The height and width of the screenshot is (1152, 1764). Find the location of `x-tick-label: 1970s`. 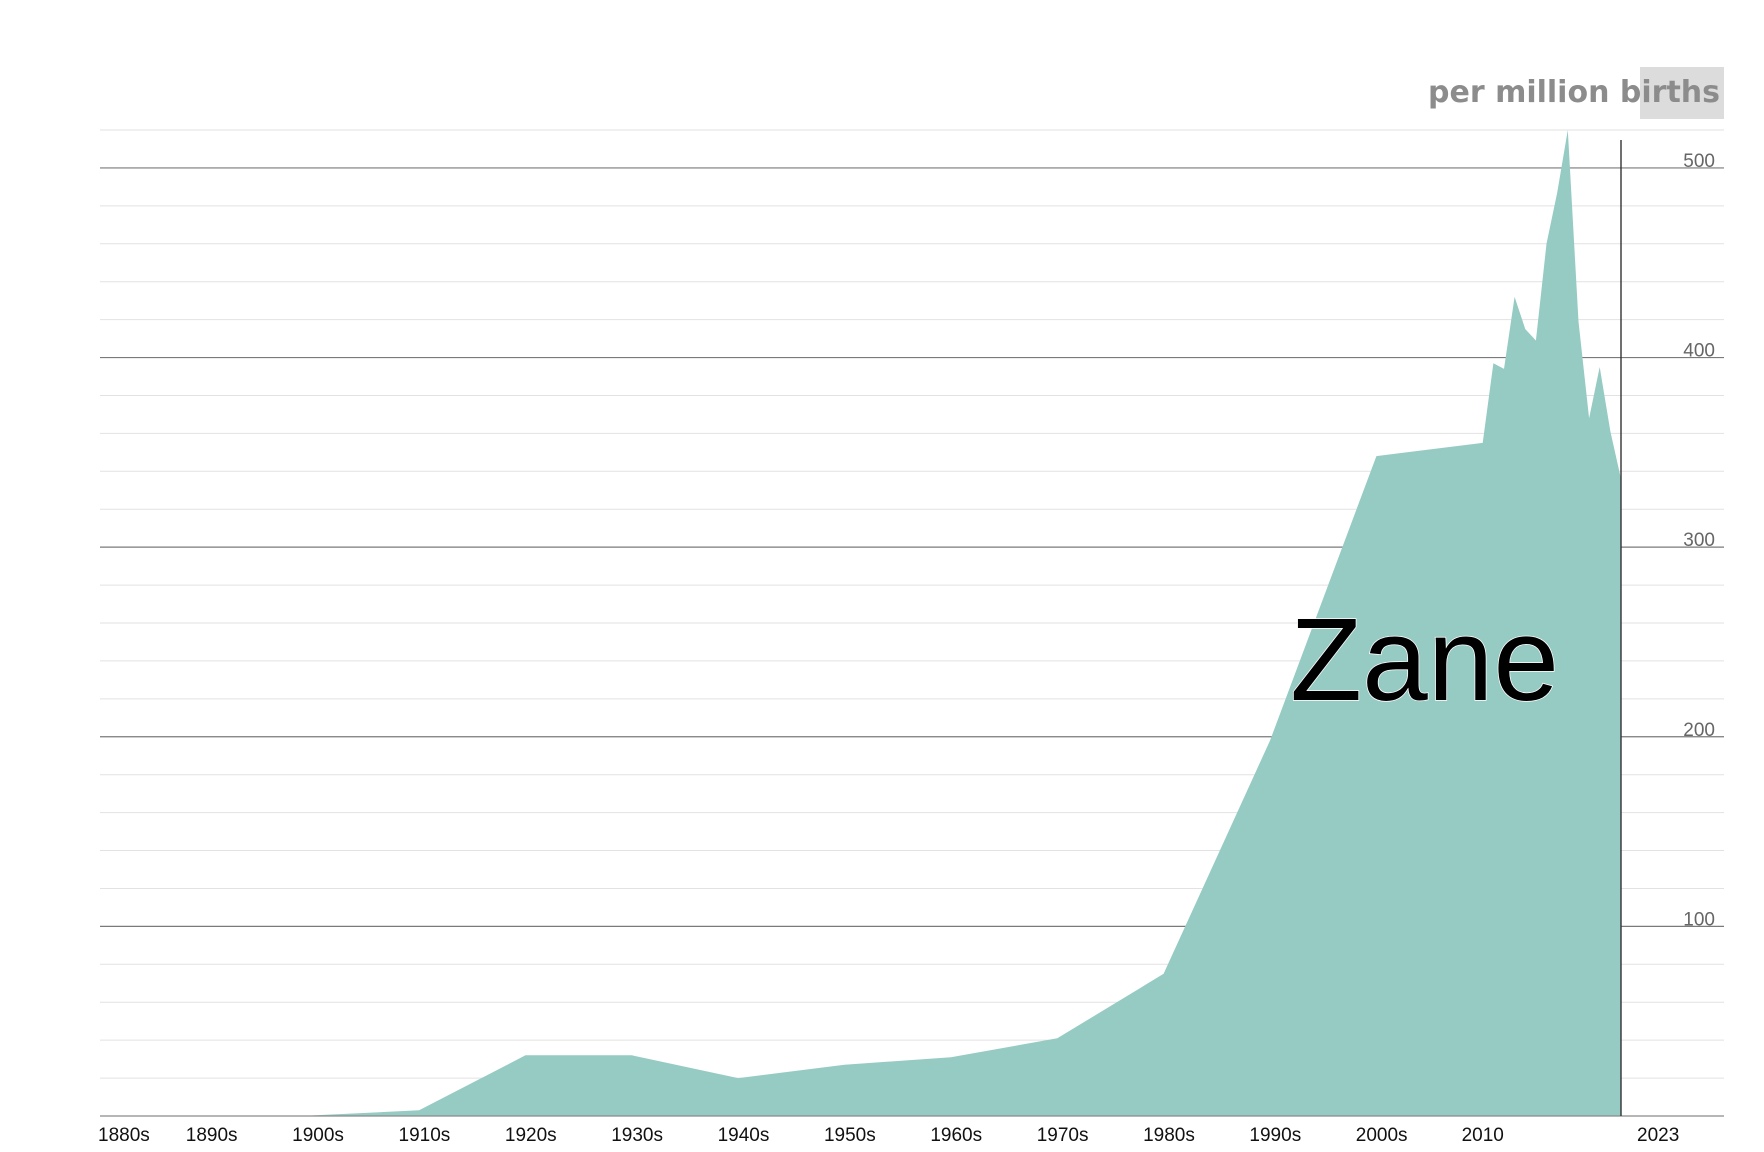

x-tick-label: 1970s is located at coordinates (1063, 1135).